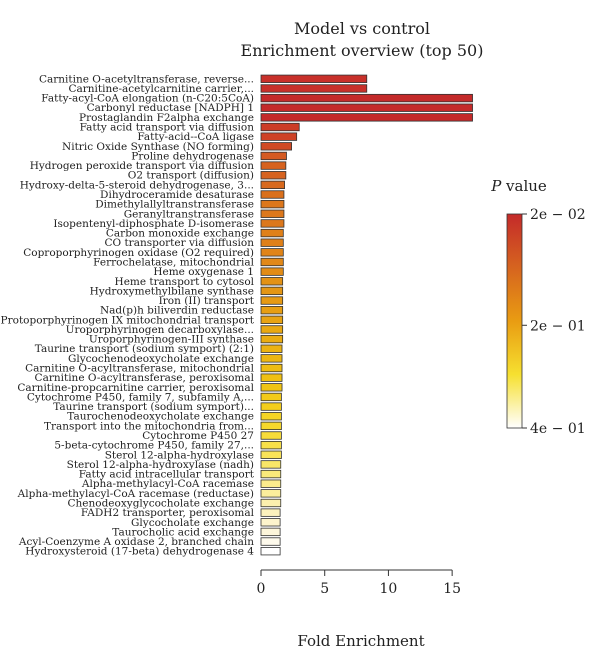 The image size is (600, 671). Describe the element at coordinates (145, 378) in the screenshot. I see `category-label: Carnitine O-acyltransferase, peroxisomal` at that location.